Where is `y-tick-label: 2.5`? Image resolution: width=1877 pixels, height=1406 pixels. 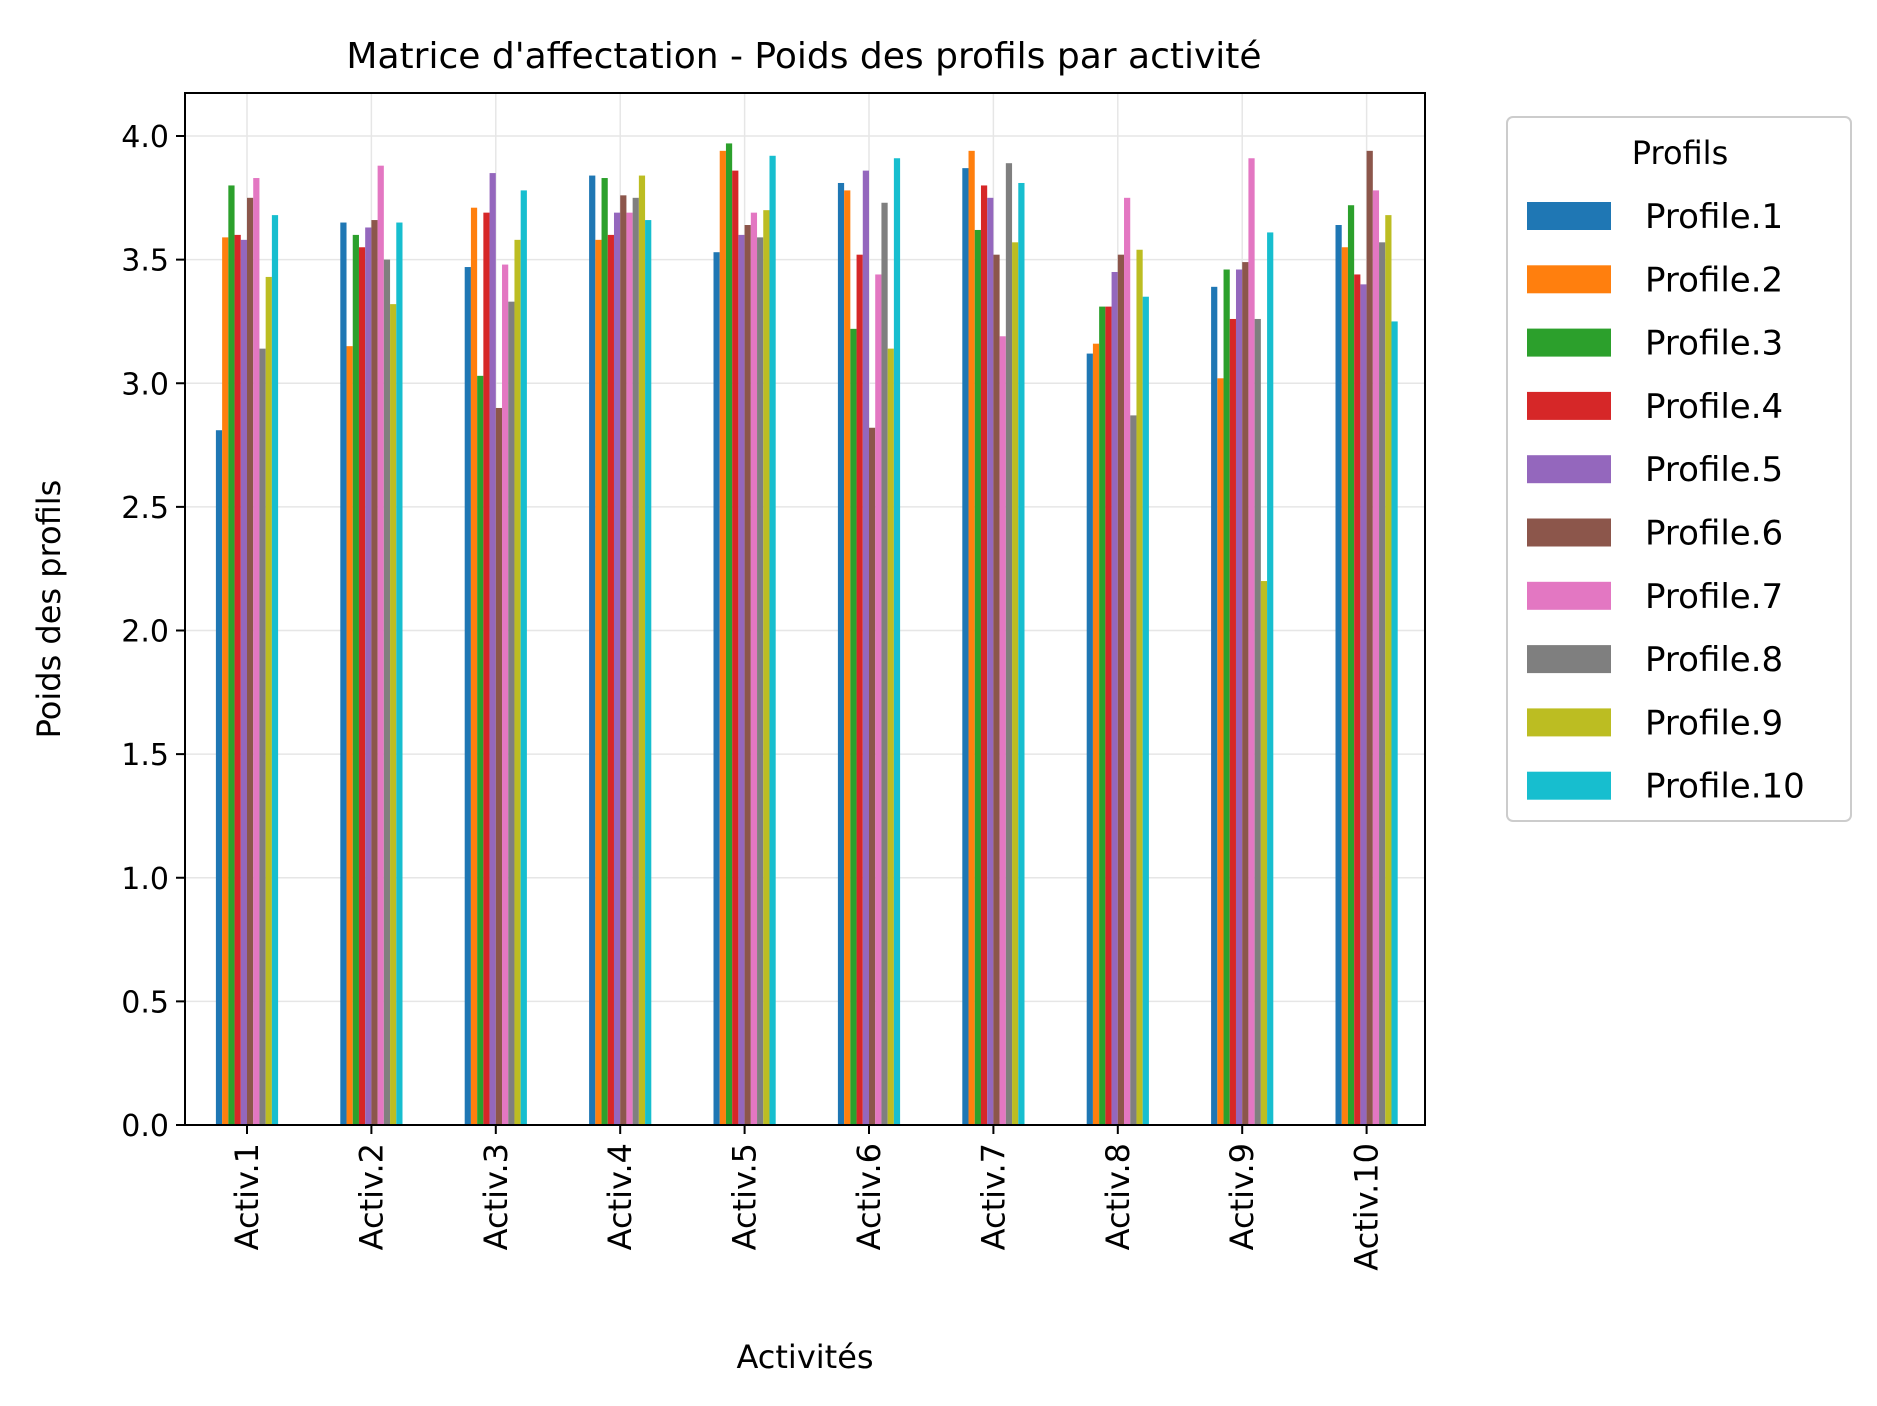 y-tick-label: 2.5 is located at coordinates (145, 508).